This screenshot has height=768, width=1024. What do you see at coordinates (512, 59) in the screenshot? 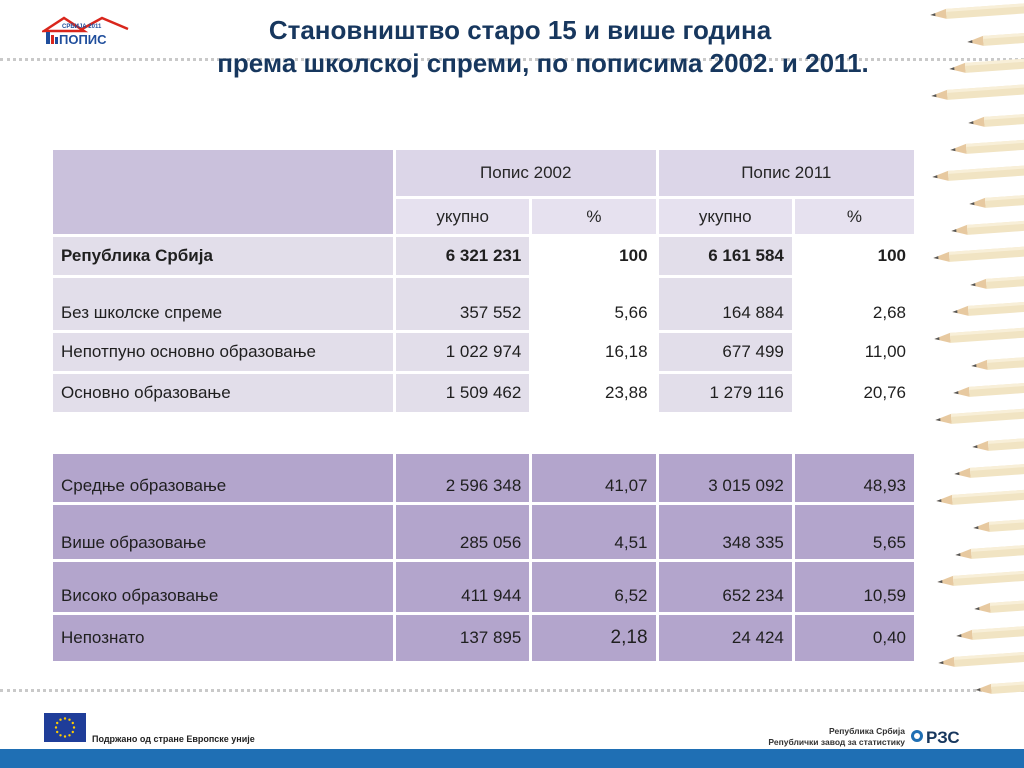
I see `top-dotted-divider` at bounding box center [512, 59].